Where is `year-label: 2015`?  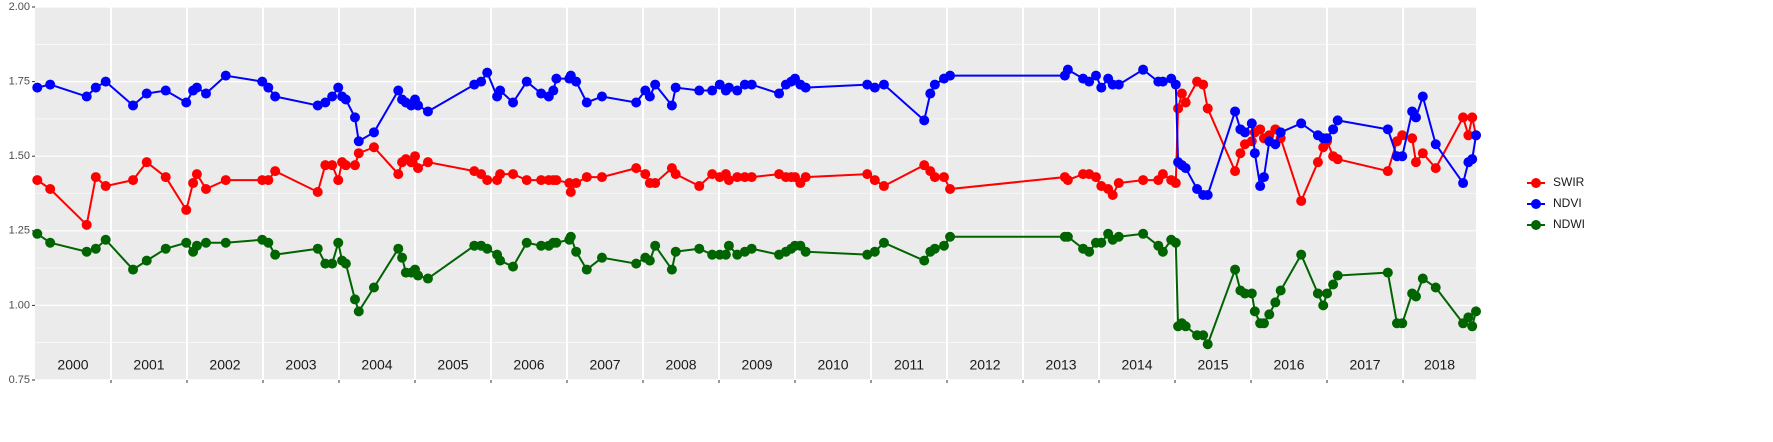 year-label: 2015 is located at coordinates (1212, 365).